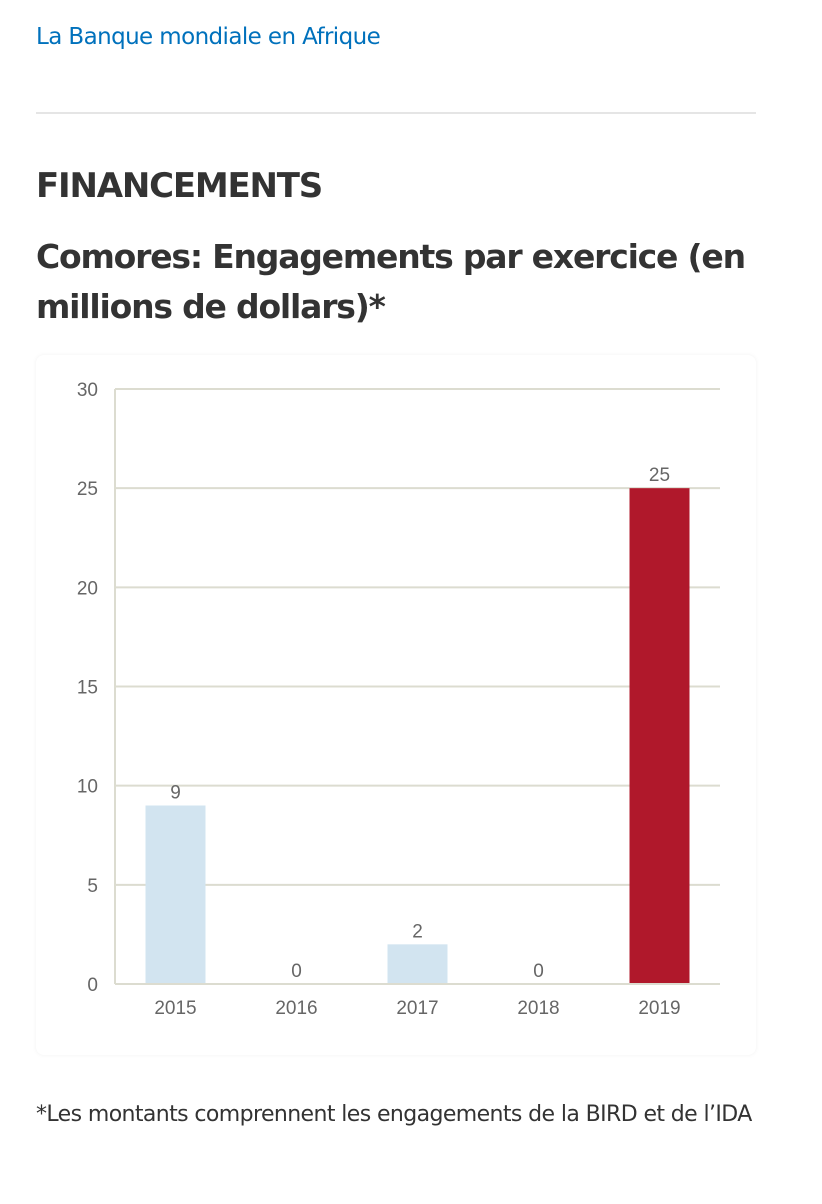 This screenshot has width=822, height=1204. Describe the element at coordinates (179, 186) in the screenshot. I see `section-title: FINANCEMENTS` at that location.